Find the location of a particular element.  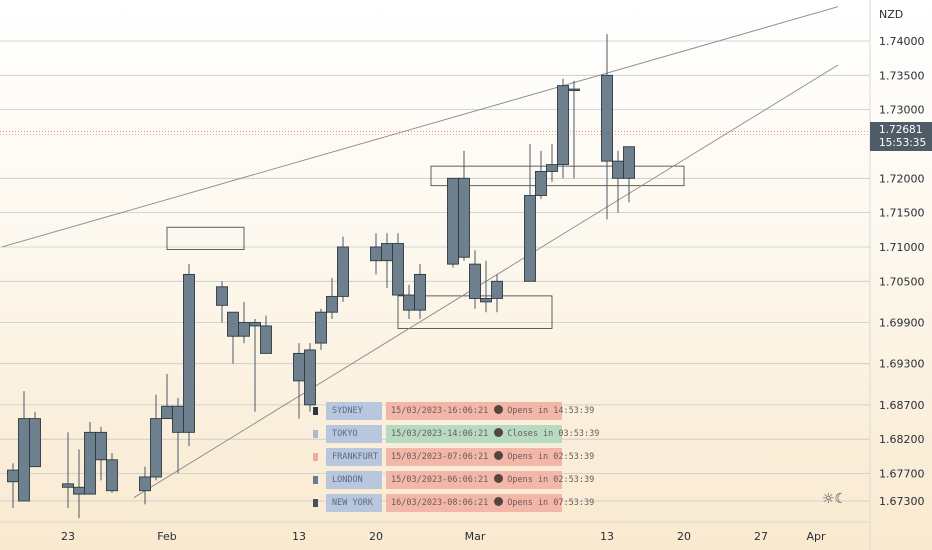

session-marker-new-york is located at coordinates (315, 503).